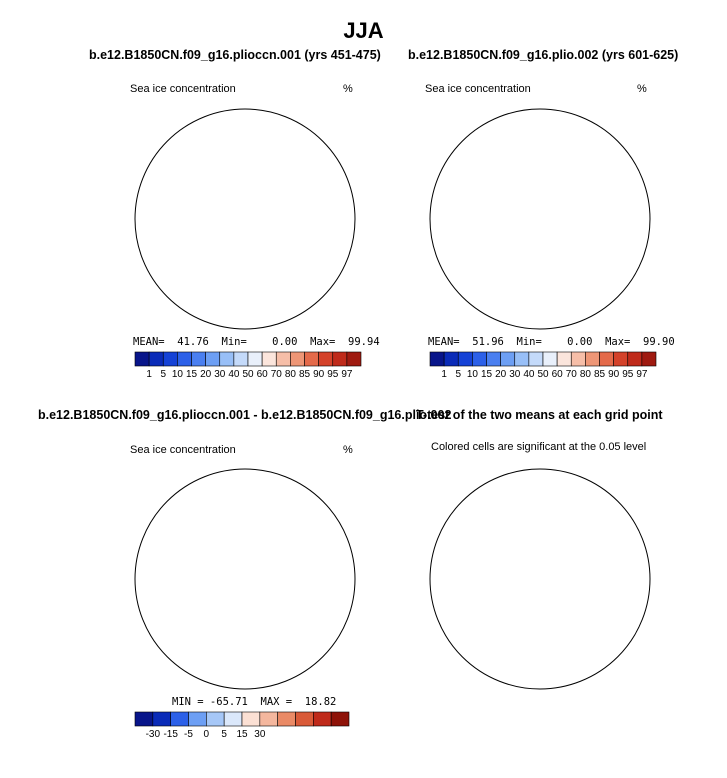 The width and height of the screenshot is (727, 778). Describe the element at coordinates (478, 89) in the screenshot. I see `panel2-variable-label: Sea ice concentration` at that location.